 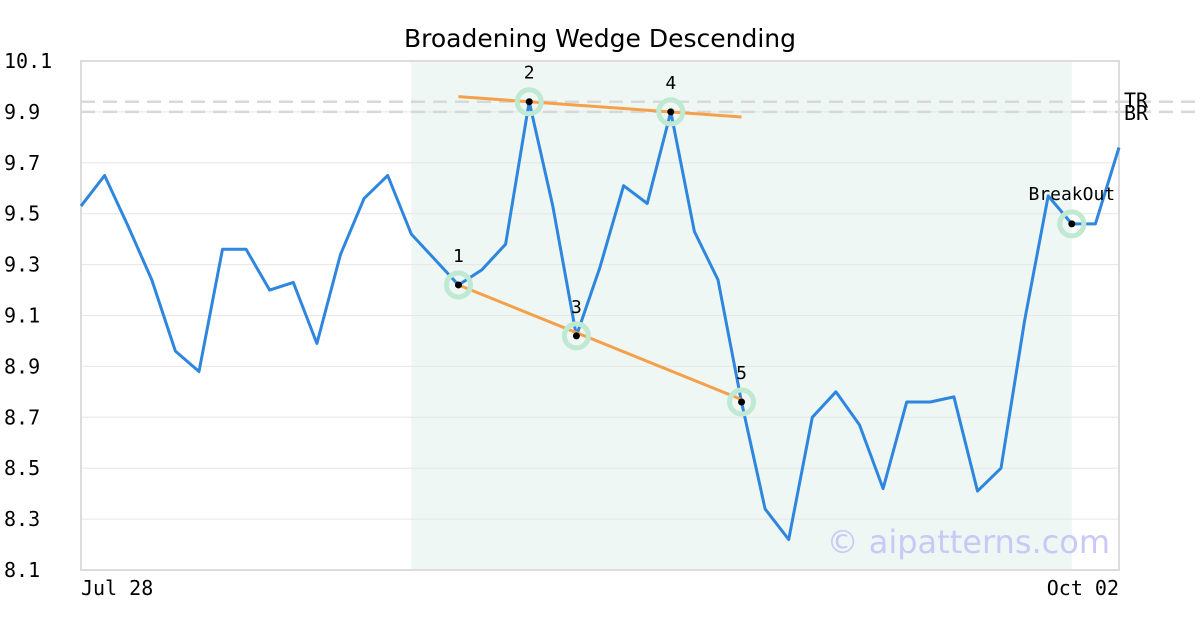 What do you see at coordinates (117, 588) in the screenshot?
I see `x-tick-label: Jul 28` at bounding box center [117, 588].